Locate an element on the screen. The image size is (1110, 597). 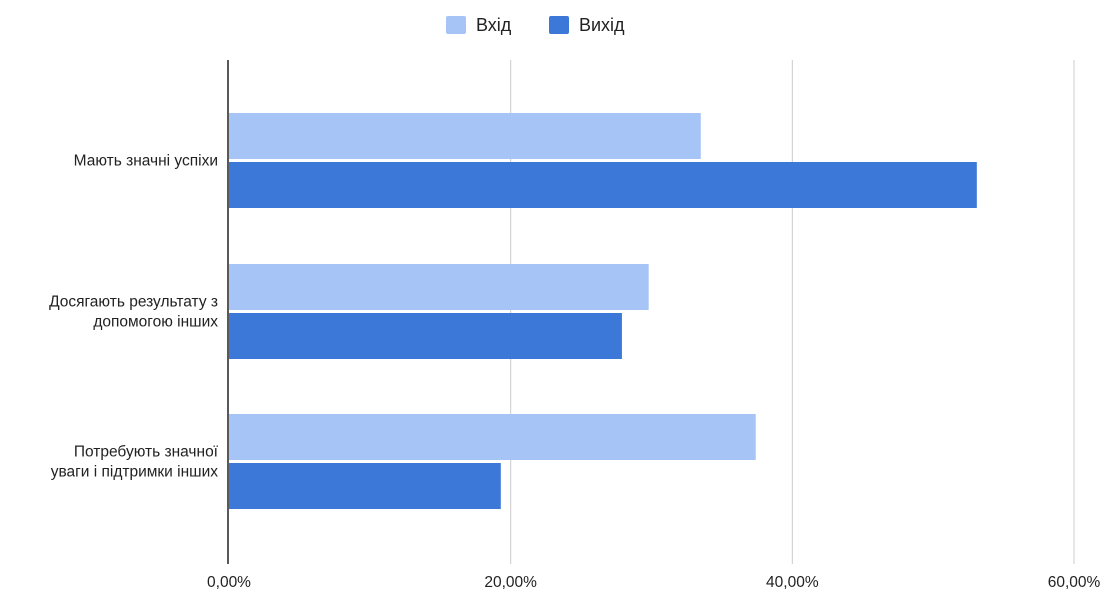
x-tick-label-3: 60,00% is located at coordinates (1074, 582).